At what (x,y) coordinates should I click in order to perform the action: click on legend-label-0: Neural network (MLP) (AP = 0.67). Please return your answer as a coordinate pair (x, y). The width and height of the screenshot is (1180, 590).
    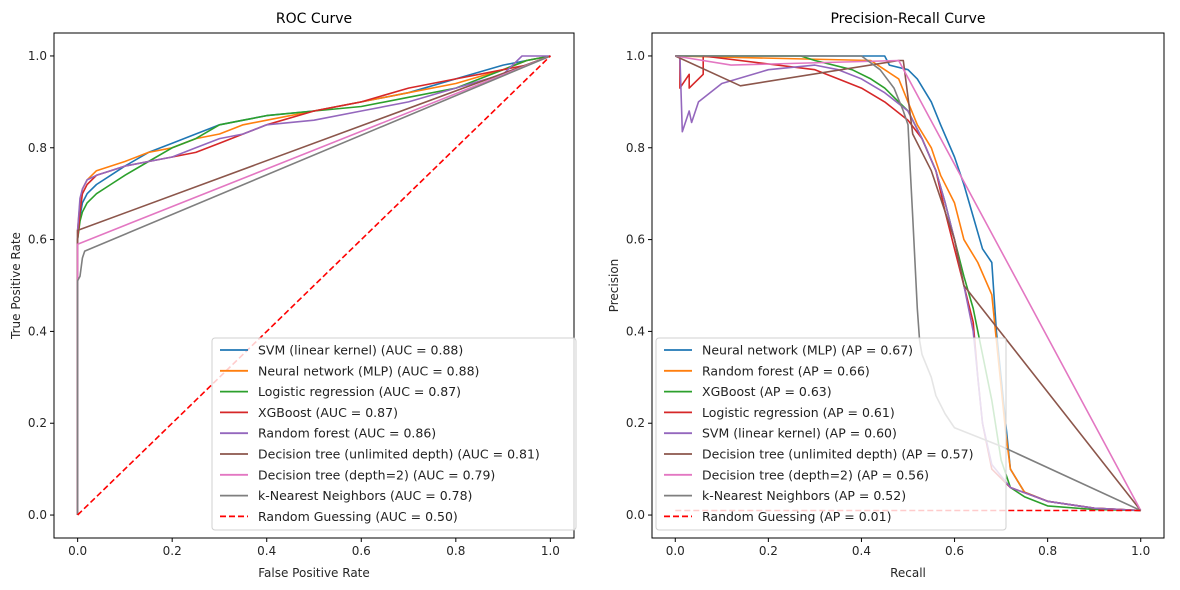
    Looking at the image, I should click on (807, 350).